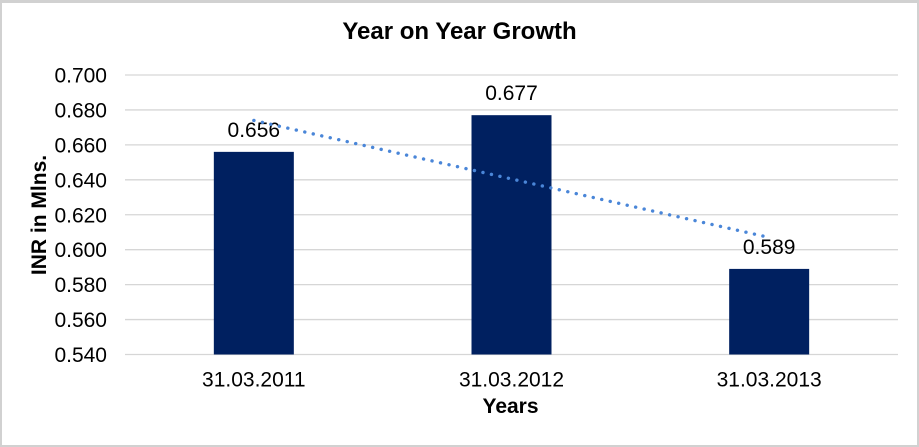  I want to click on y-tick-label: 0.660, so click(80, 145).